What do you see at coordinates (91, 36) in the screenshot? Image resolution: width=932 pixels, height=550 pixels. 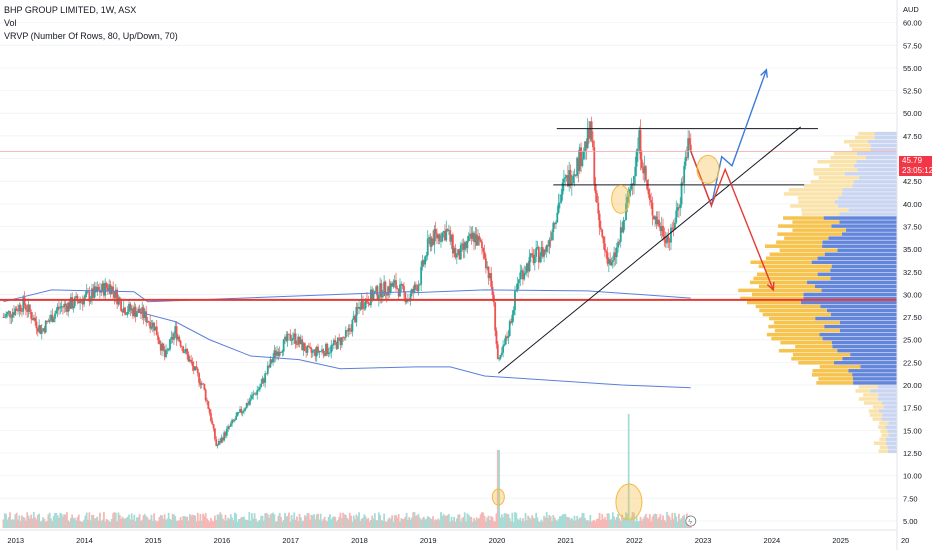 I see `vrvp-indicator-label: VRVP (Number Of Rows, 80, Up/Down, 70)` at bounding box center [91, 36].